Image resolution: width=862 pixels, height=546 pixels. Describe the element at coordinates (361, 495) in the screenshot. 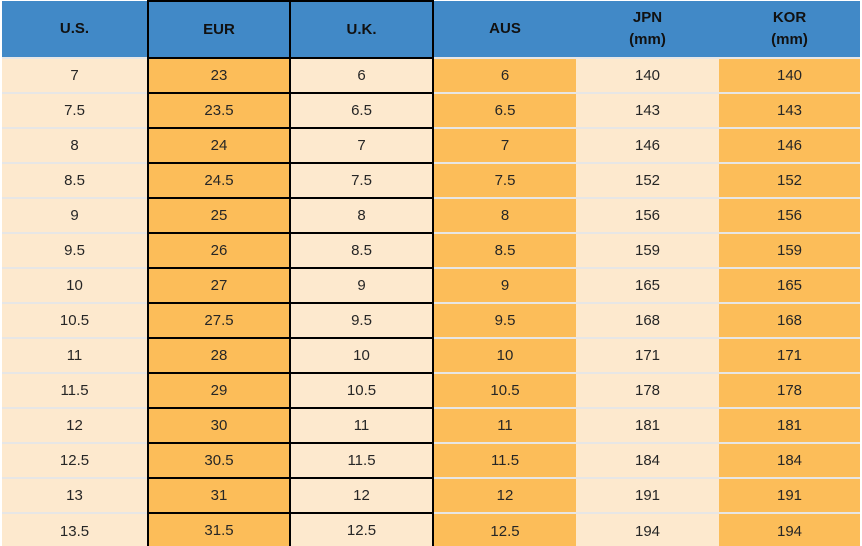

I see `cell-uk: 12` at that location.